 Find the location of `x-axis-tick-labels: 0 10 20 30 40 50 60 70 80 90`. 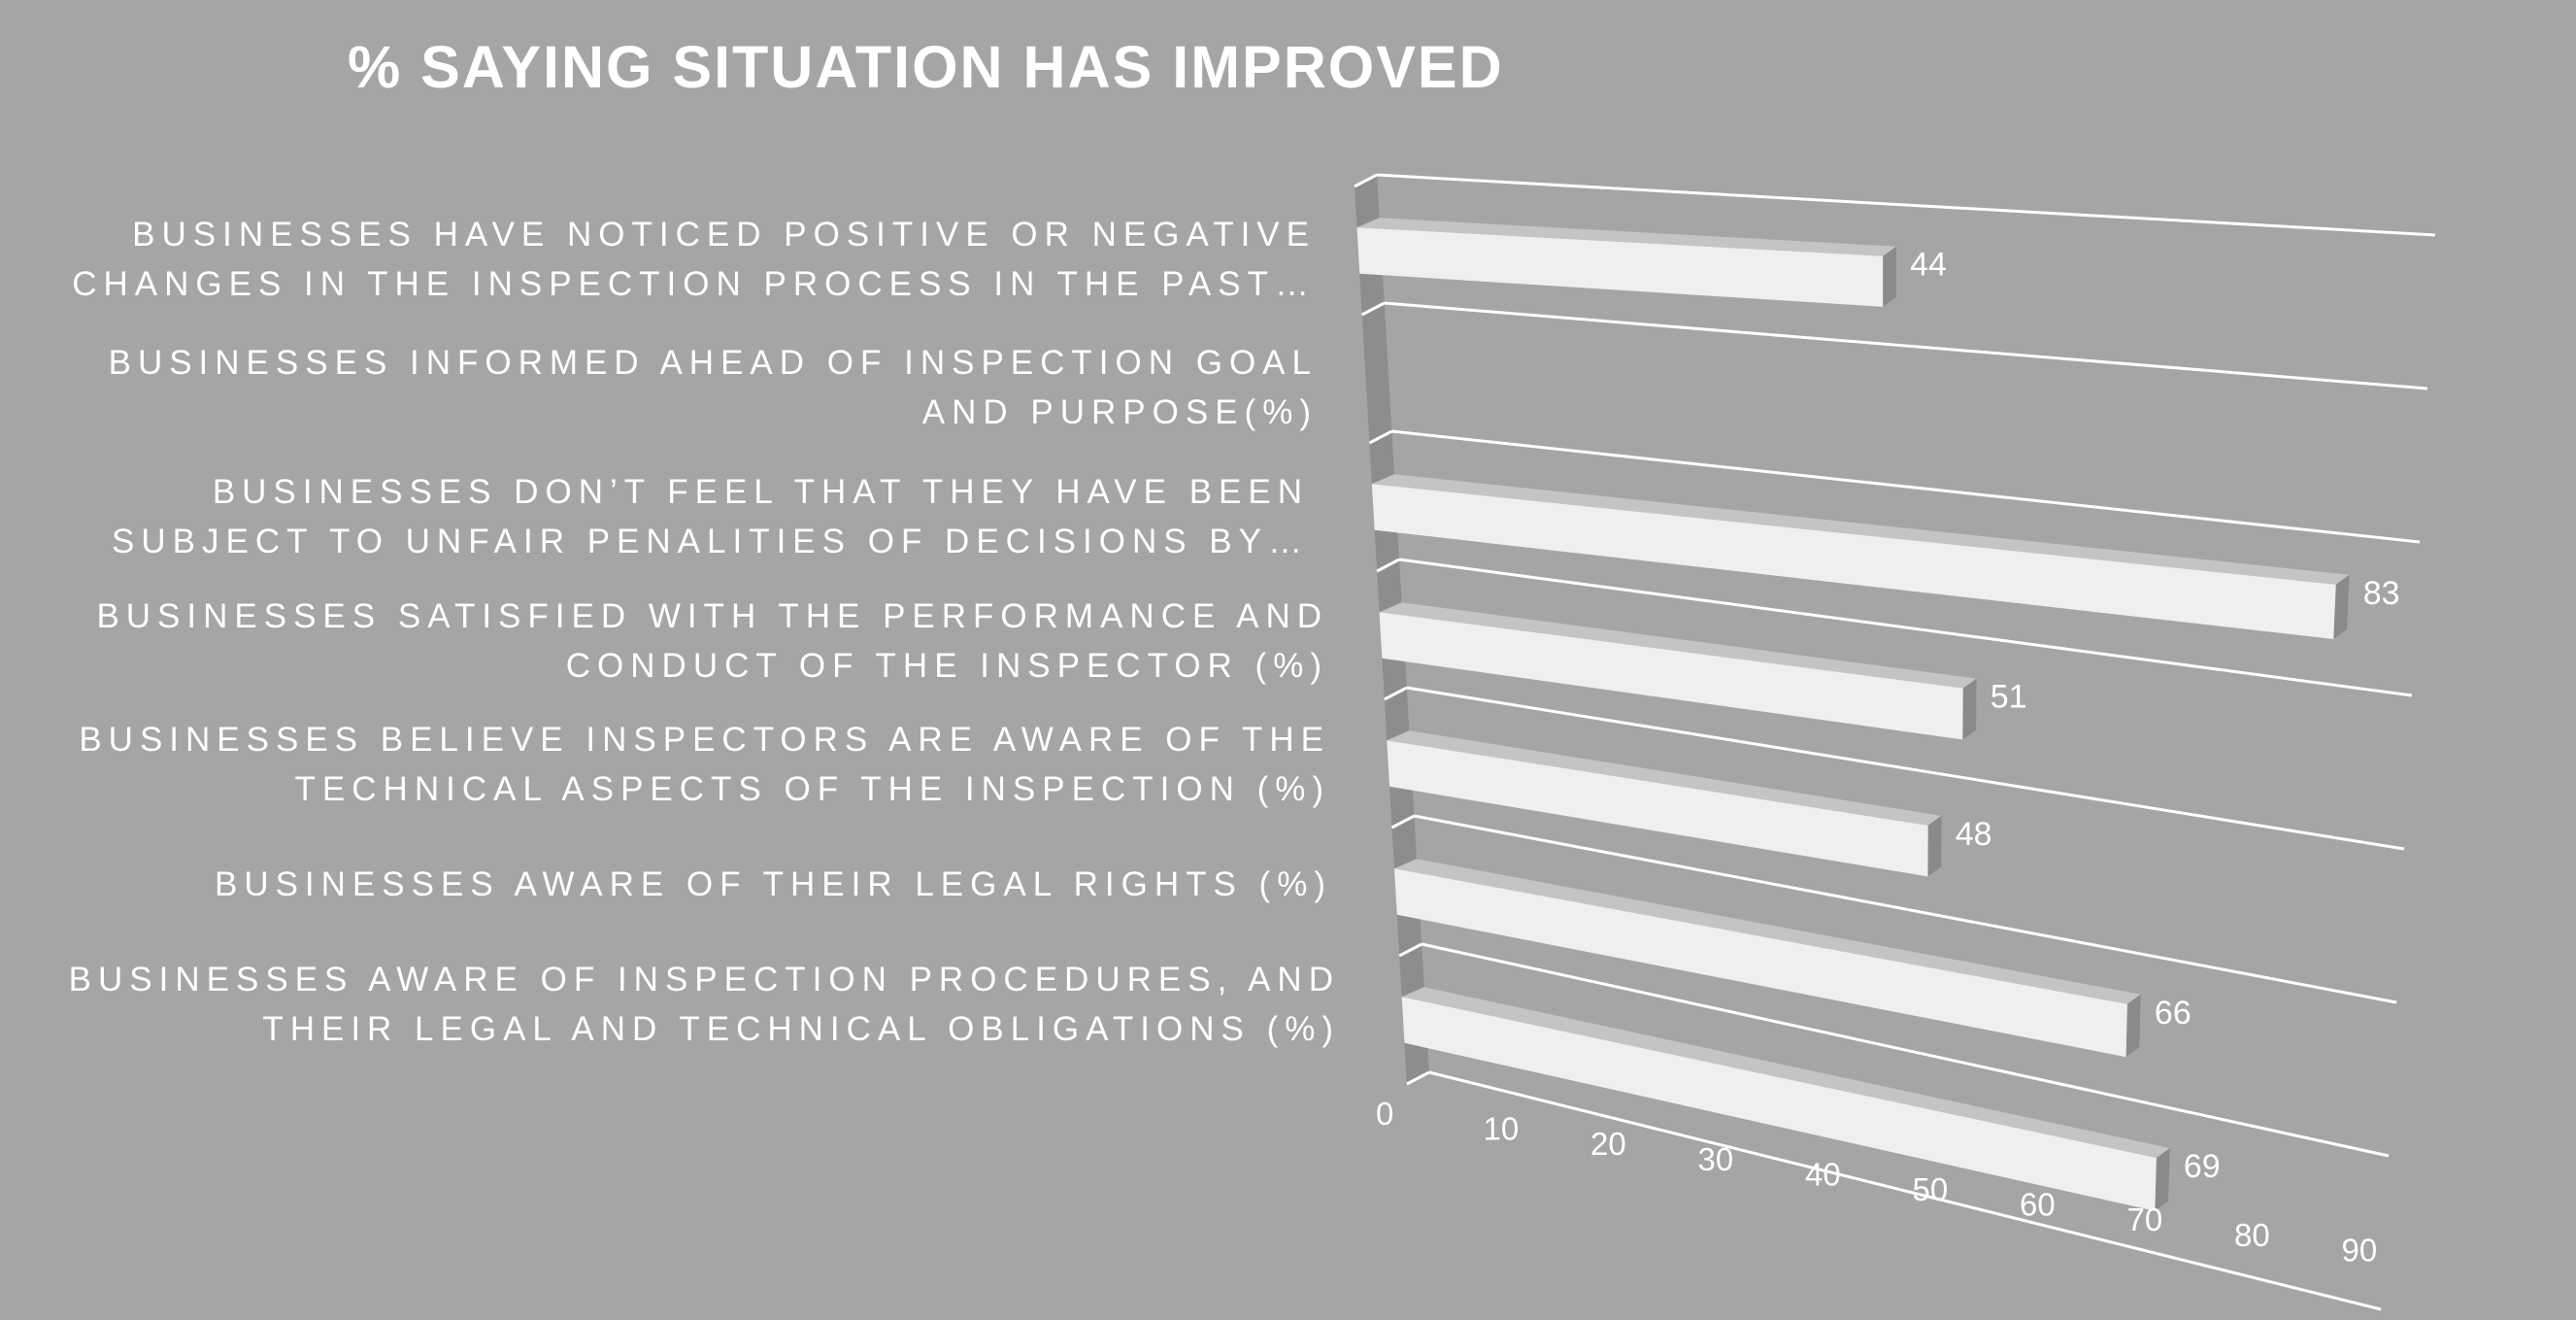

x-axis-tick-labels: 0 10 20 30 40 50 60 70 80 90 is located at coordinates (1877, 1182).